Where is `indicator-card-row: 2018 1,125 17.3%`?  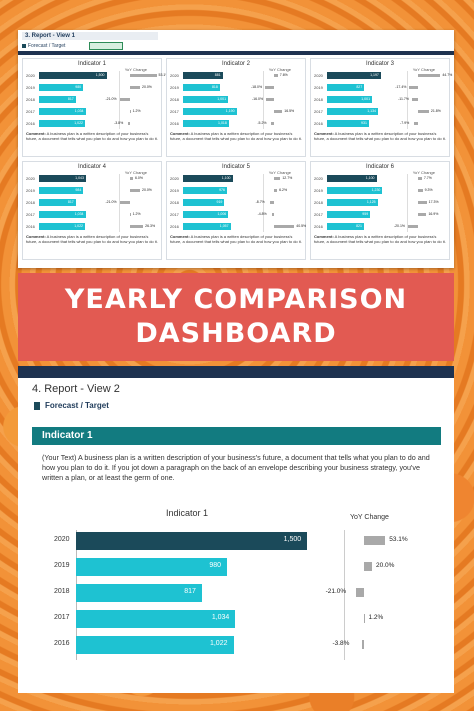 indicator-card-row: 2018 1,125 17.3% is located at coordinates (380, 203).